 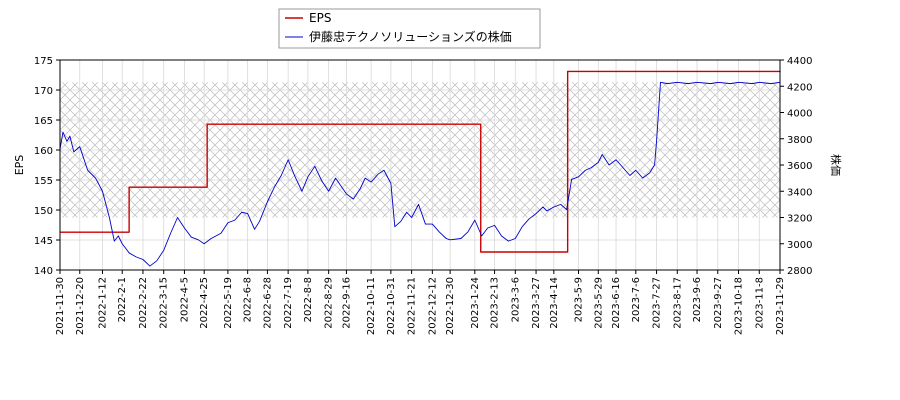 I want to click on x-tick-label: 2022-4-25, so click(x=204, y=303).